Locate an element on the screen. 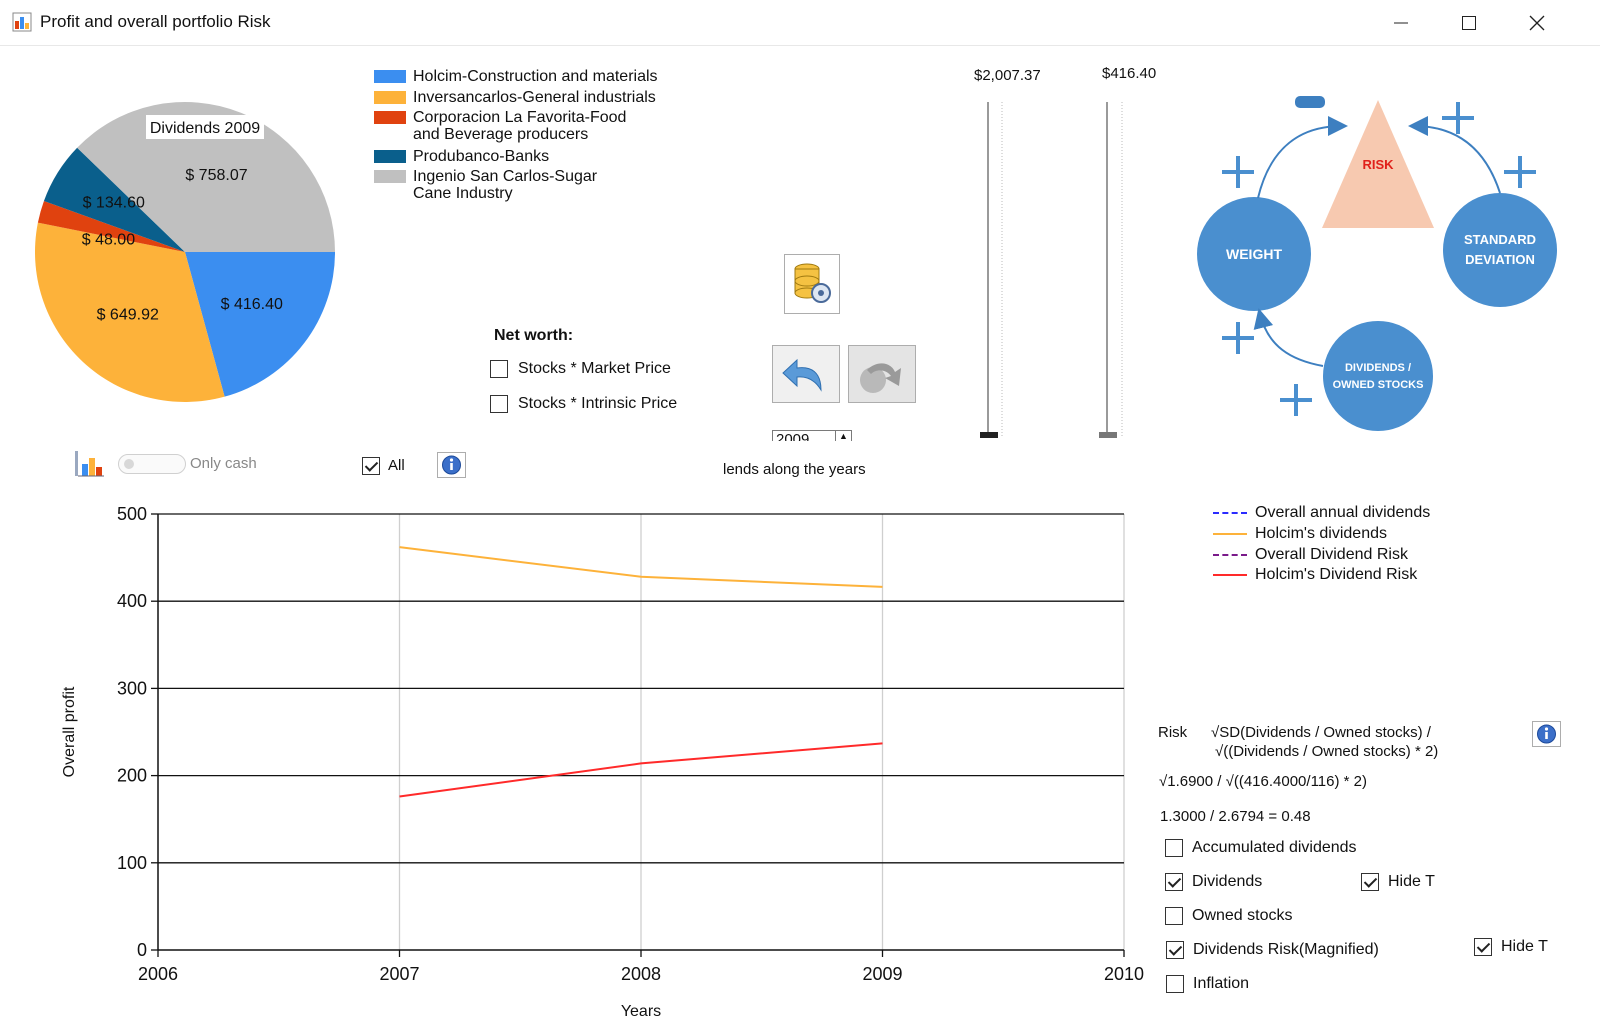 The width and height of the screenshot is (1600, 1025). x-tick-label: 2010 is located at coordinates (1124, 974).